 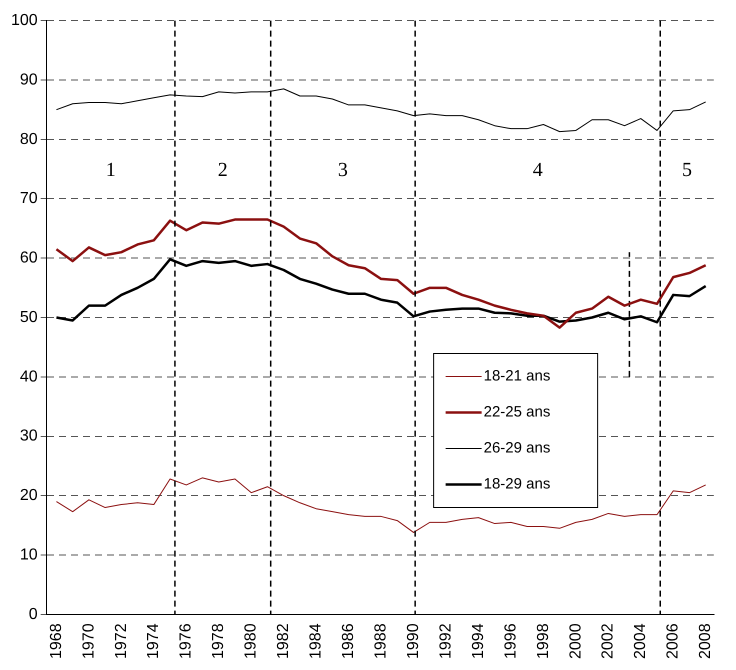 What do you see at coordinates (29, 317) in the screenshot?
I see `y-tick-label: 50` at bounding box center [29, 317].